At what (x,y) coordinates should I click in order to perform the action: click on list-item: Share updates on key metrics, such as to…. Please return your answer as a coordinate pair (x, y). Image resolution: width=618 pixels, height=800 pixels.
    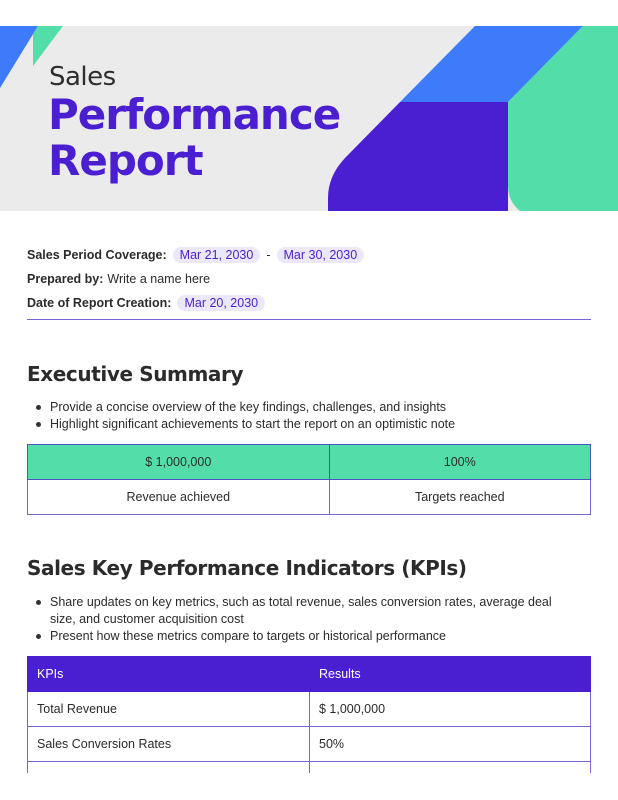
    Looking at the image, I should click on (303, 611).